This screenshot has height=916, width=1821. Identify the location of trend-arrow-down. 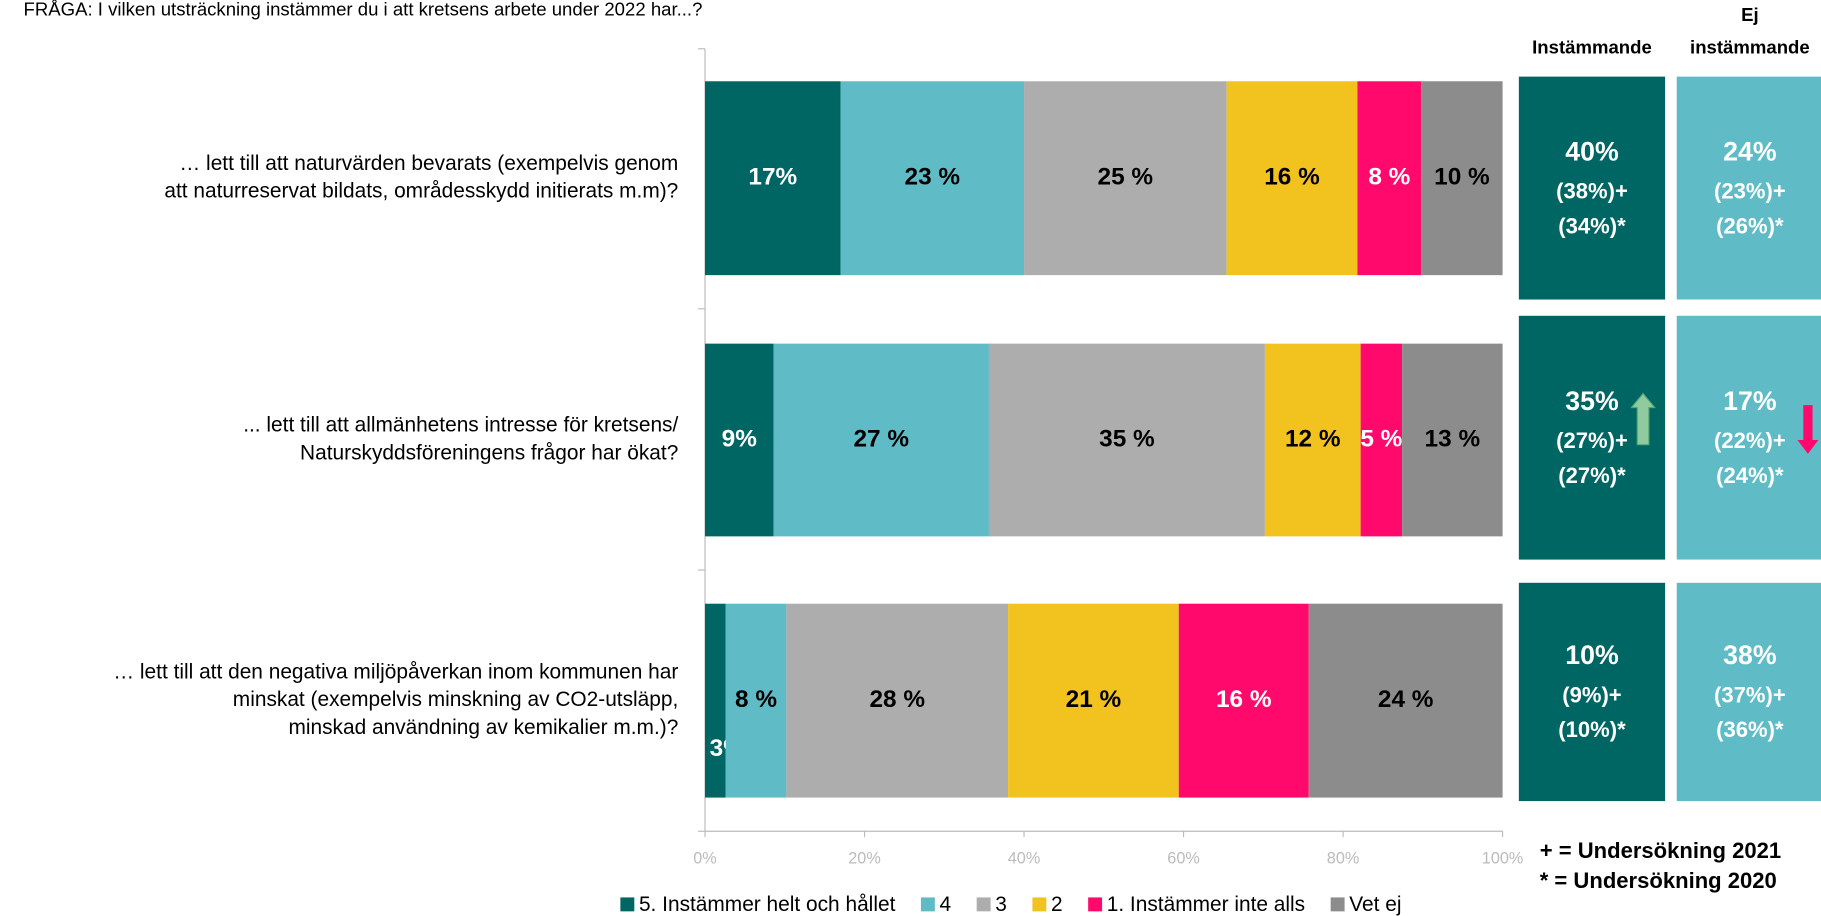
(1808, 429).